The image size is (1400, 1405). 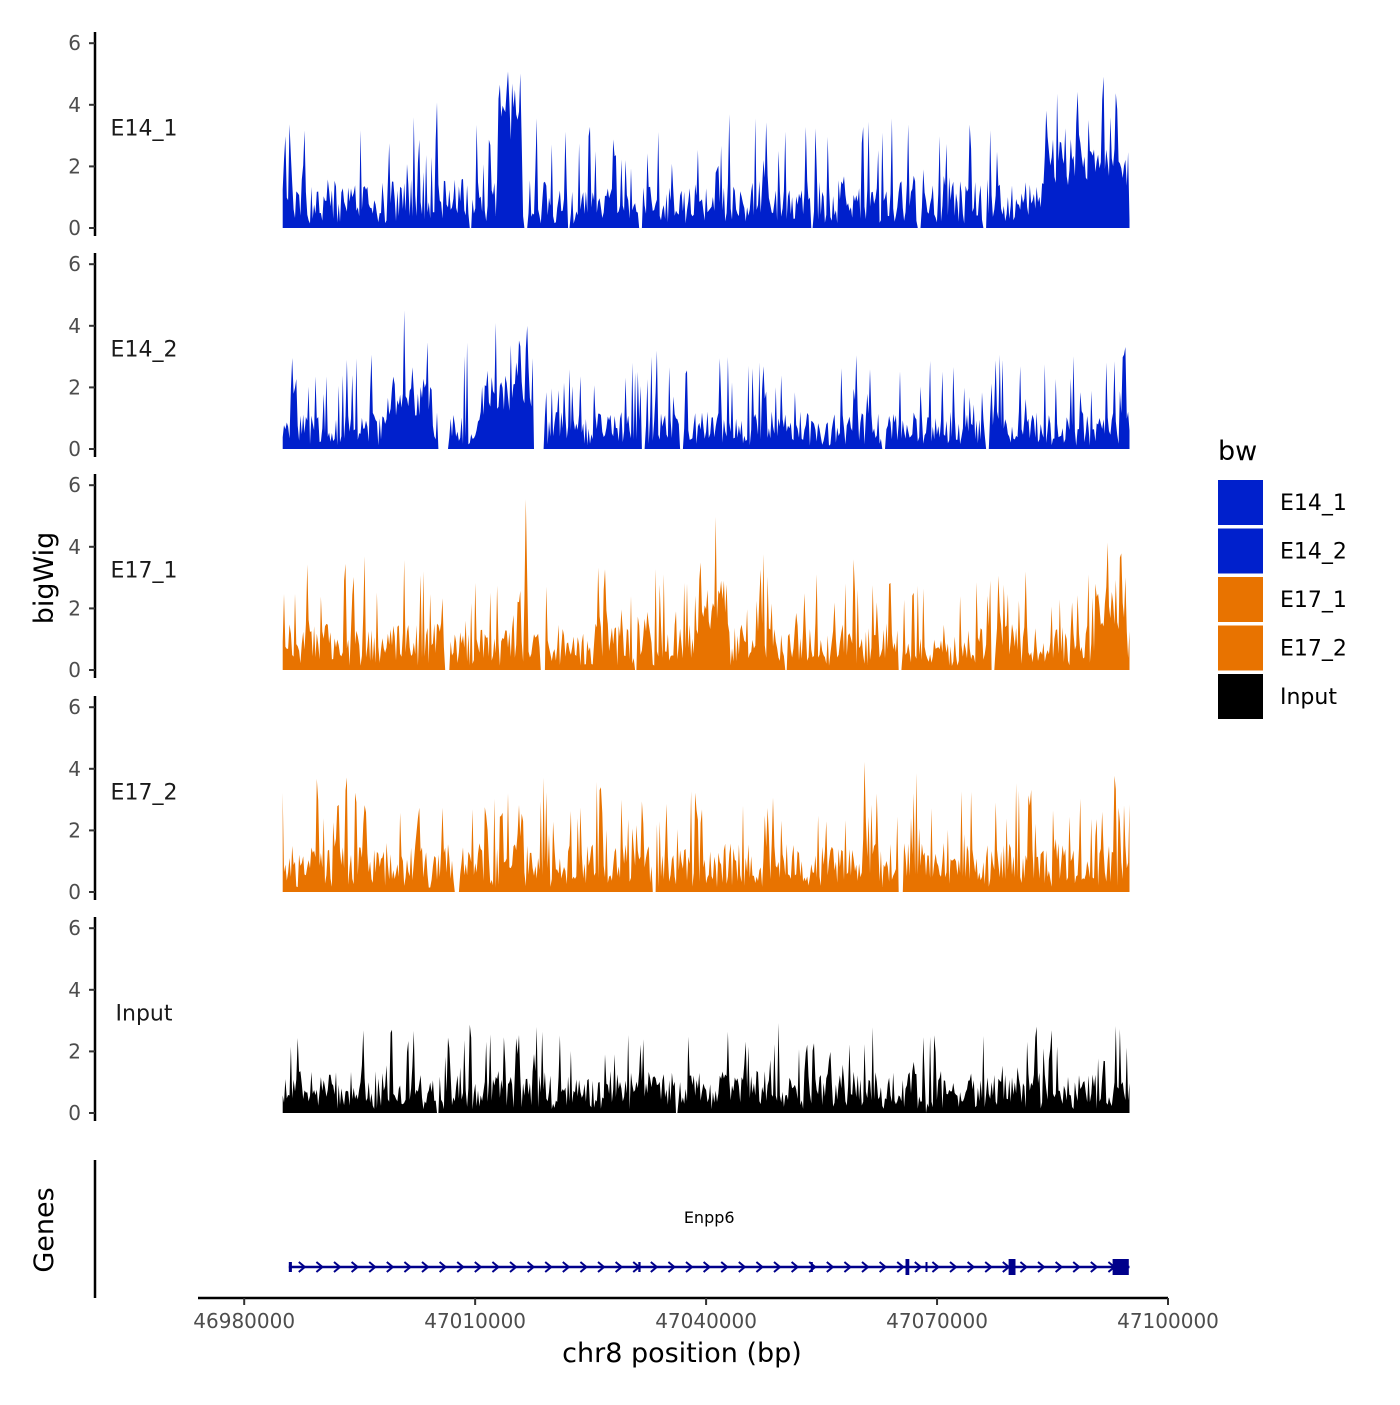 What do you see at coordinates (599, 1020) in the screenshot?
I see `track-Input: 0 2 4 6 Input` at bounding box center [599, 1020].